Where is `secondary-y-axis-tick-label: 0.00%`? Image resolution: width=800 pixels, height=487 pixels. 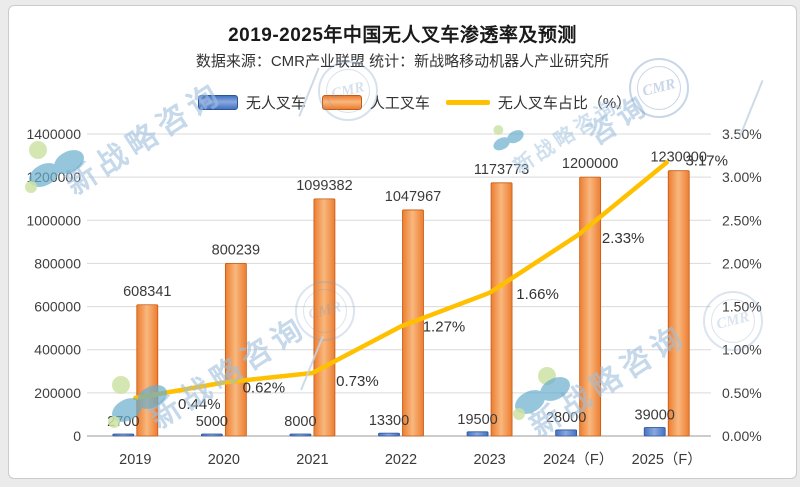
secondary-y-axis-tick-label: 0.00% is located at coordinates (742, 436).